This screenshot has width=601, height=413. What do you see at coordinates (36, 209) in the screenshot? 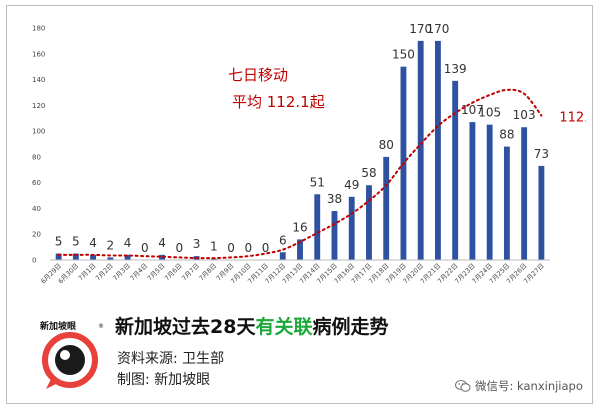
I see `y-tick-label: 40` at bounding box center [36, 209].